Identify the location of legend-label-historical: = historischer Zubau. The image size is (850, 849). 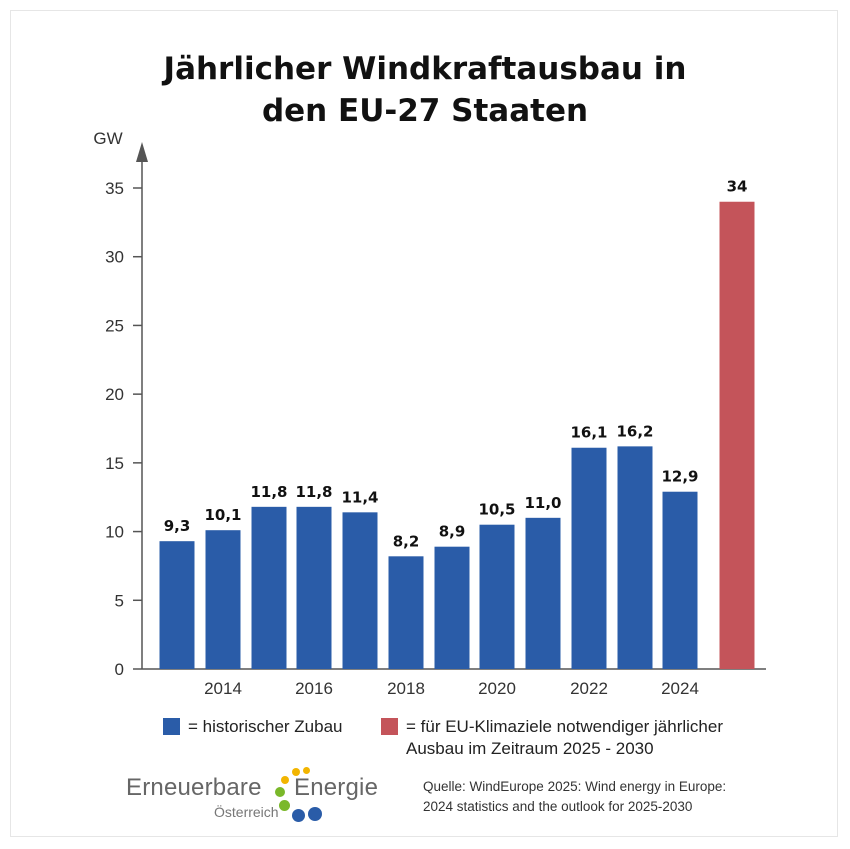
(265, 726).